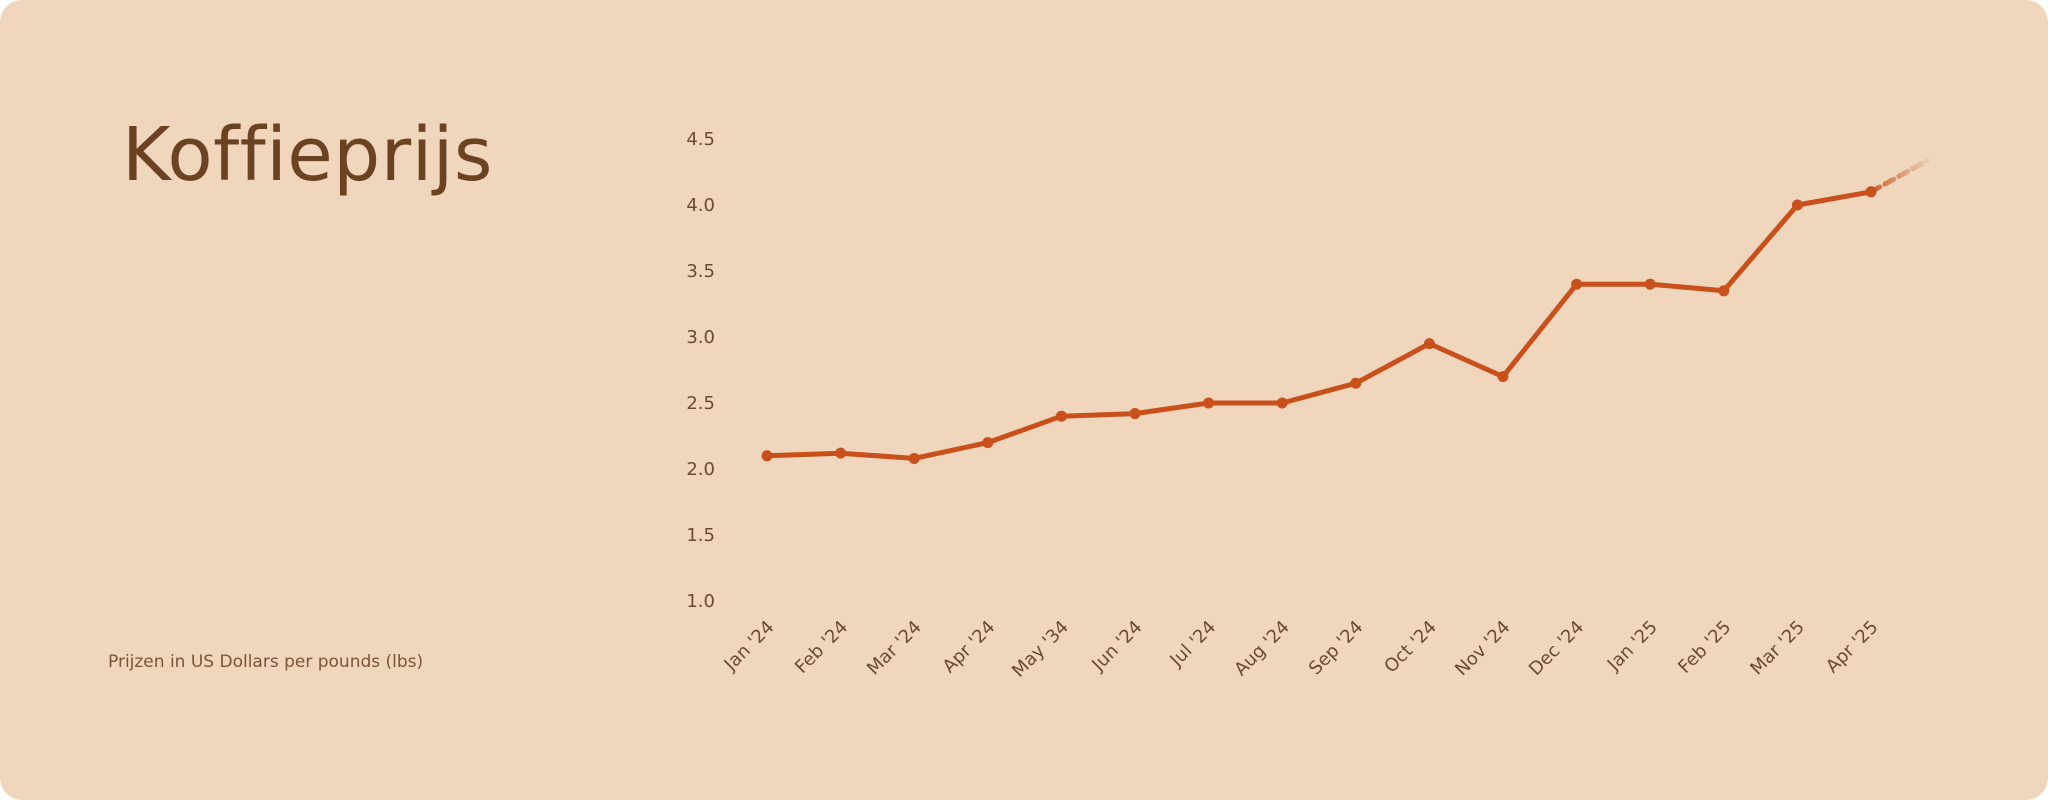 The image size is (2048, 800). Describe the element at coordinates (1116, 646) in the screenshot. I see `x-tick-label: Jun '24` at that location.